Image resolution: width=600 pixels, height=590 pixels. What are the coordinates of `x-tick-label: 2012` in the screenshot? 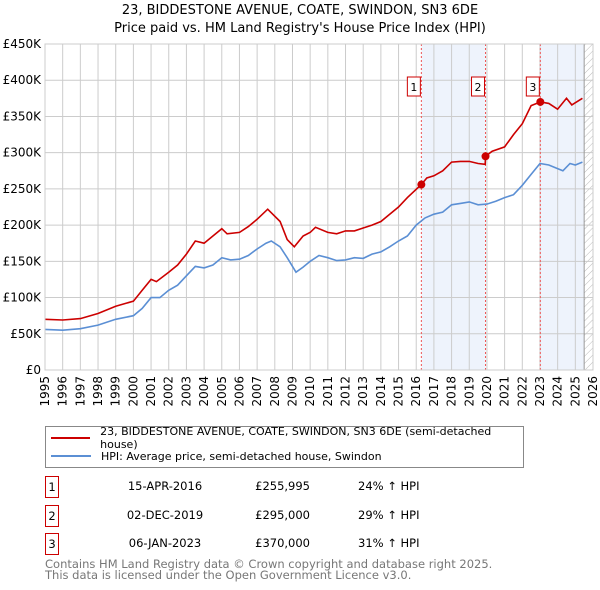 It's located at (346, 391).